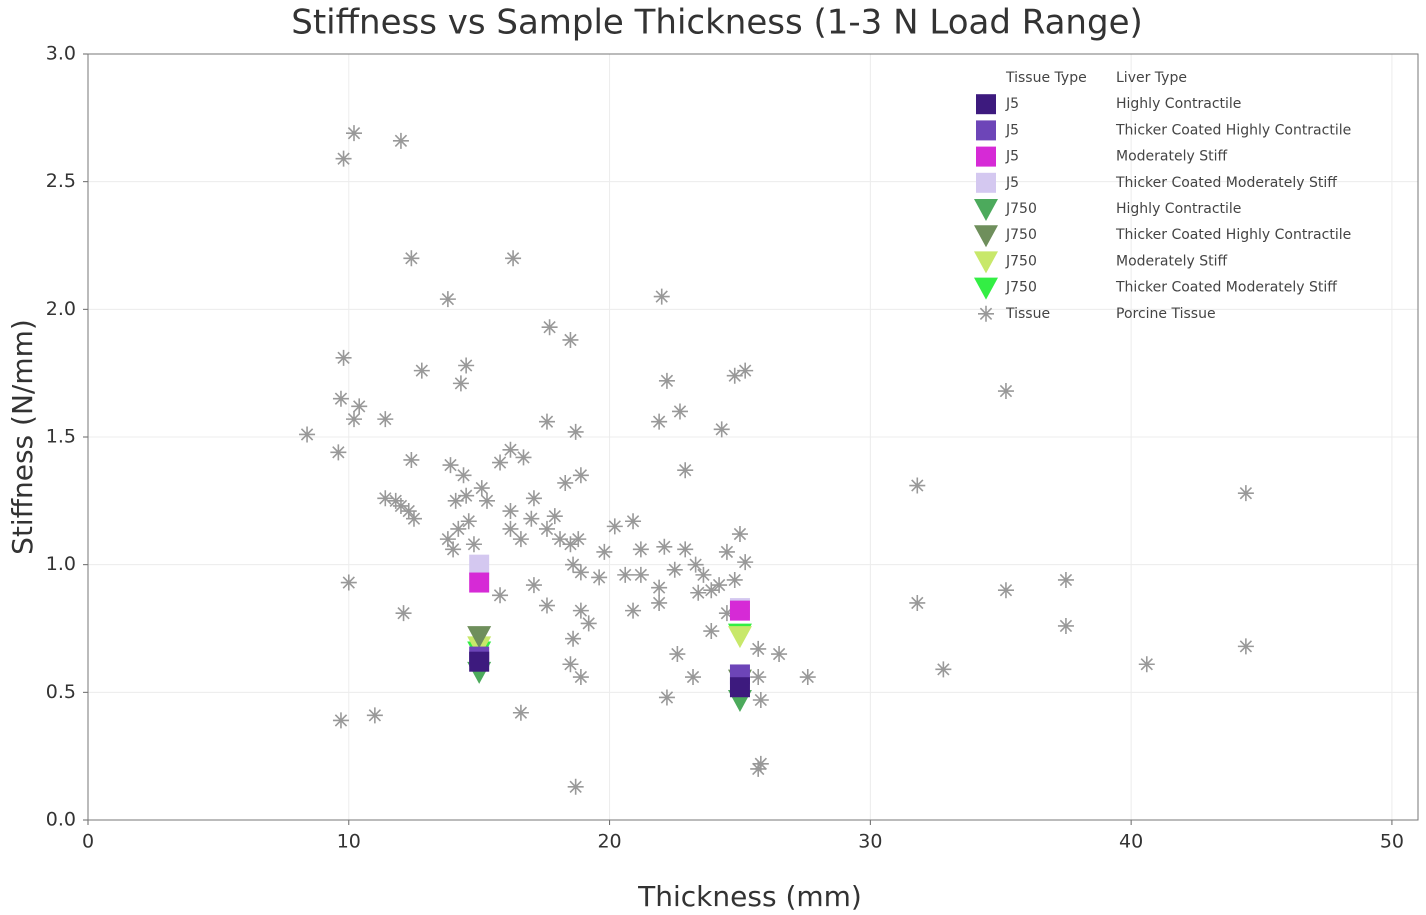 This screenshot has height=915, width=1426. What do you see at coordinates (88, 842) in the screenshot?
I see `x-tick-label: 0` at bounding box center [88, 842].